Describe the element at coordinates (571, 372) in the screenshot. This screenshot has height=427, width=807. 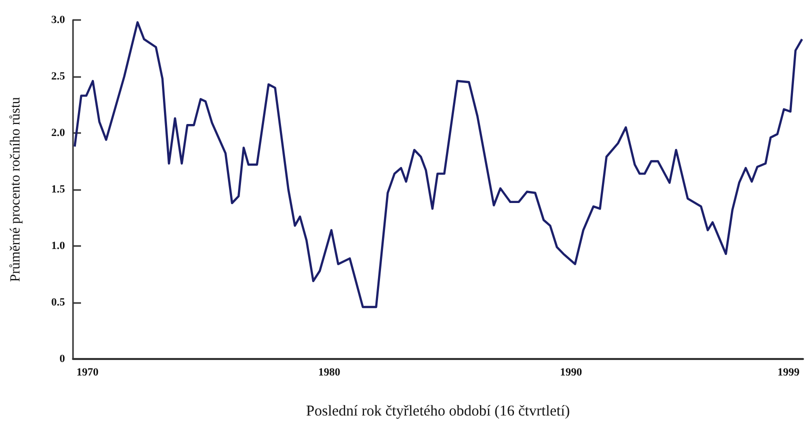
I see `x-tick-label: 1990` at that location.